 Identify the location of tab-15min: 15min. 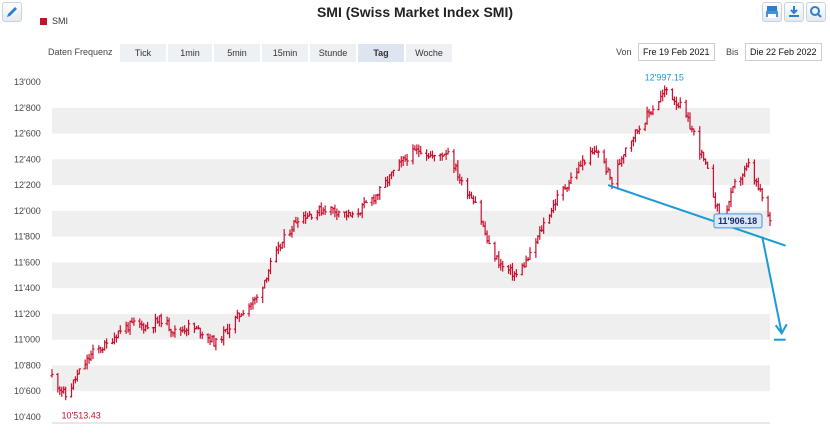
(285, 53).